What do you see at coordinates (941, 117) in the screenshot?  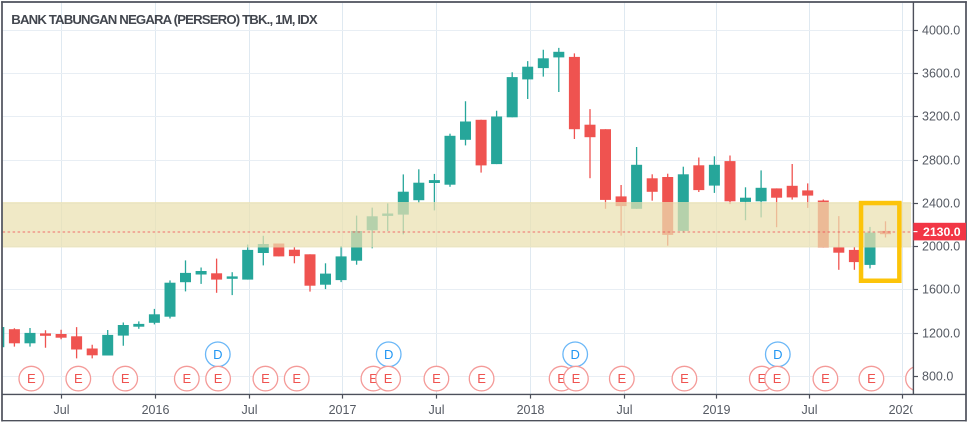 I see `svg-text: 3200.0` at bounding box center [941, 117].